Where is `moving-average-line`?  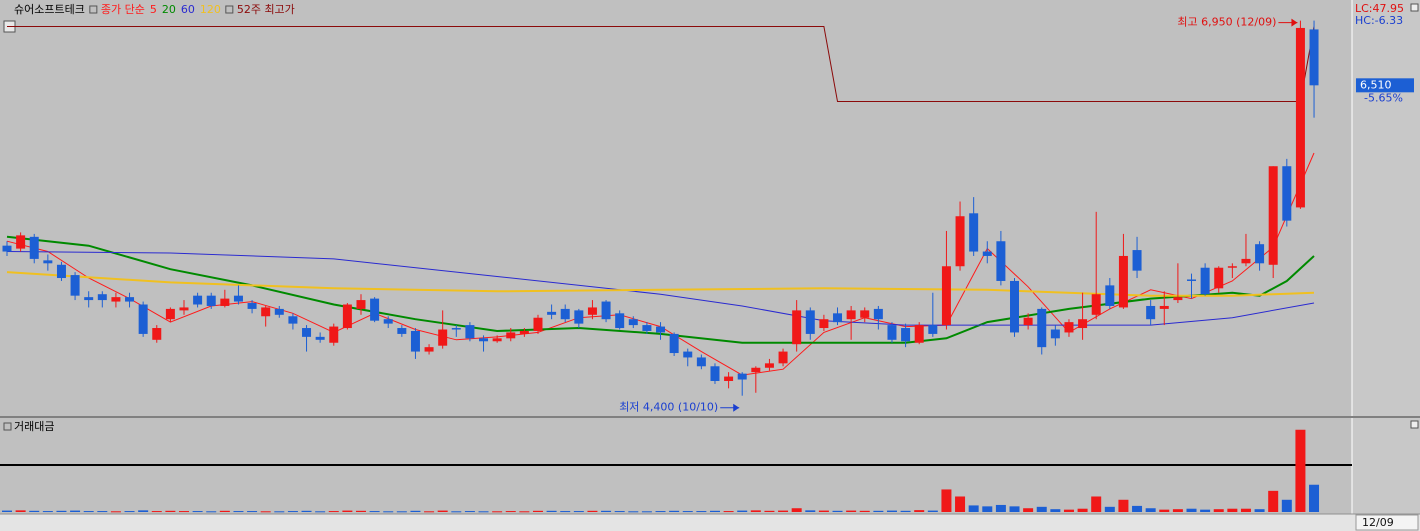 moving-average-line is located at coordinates (661, 64).